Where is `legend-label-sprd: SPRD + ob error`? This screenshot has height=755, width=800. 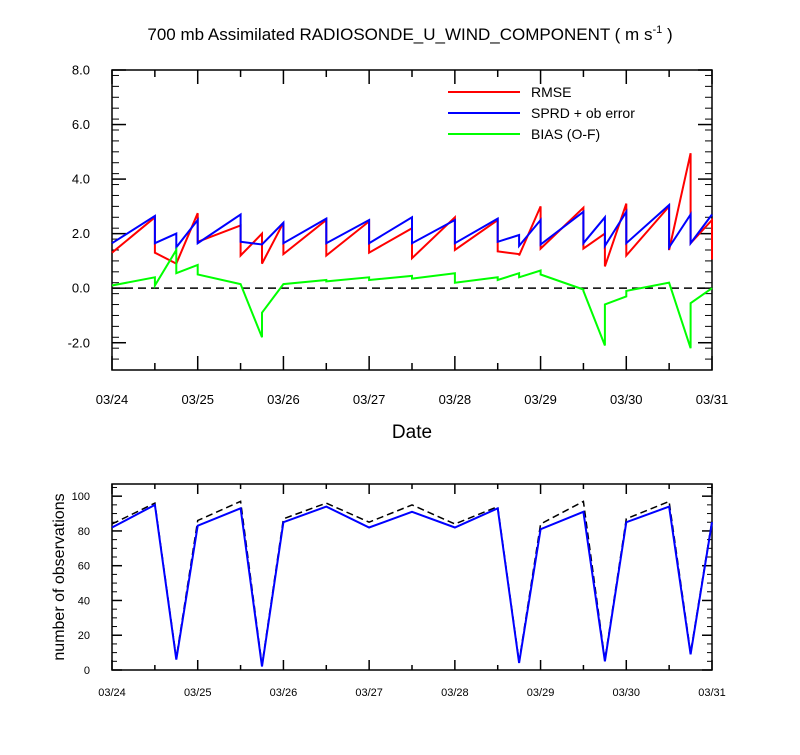 legend-label-sprd: SPRD + ob error is located at coordinates (583, 113).